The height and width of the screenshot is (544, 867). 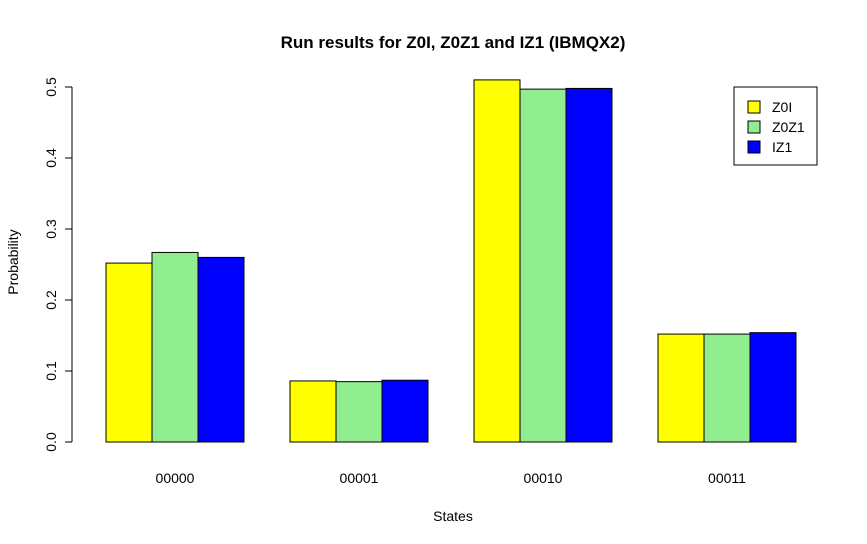 I want to click on y-tick-label: 0.3, so click(x=51, y=229).